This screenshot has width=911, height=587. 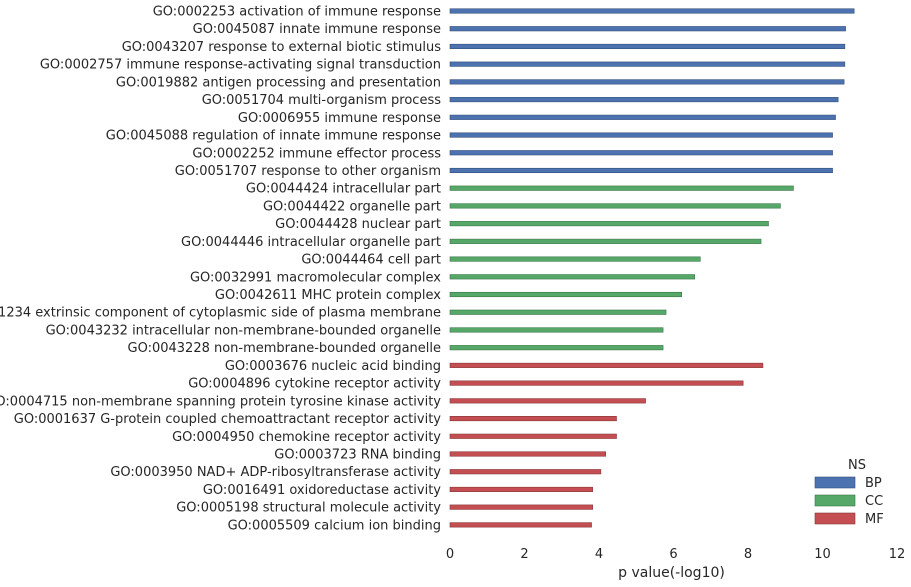 What do you see at coordinates (835, 518) in the screenshot?
I see `legend-swatch-mf` at bounding box center [835, 518].